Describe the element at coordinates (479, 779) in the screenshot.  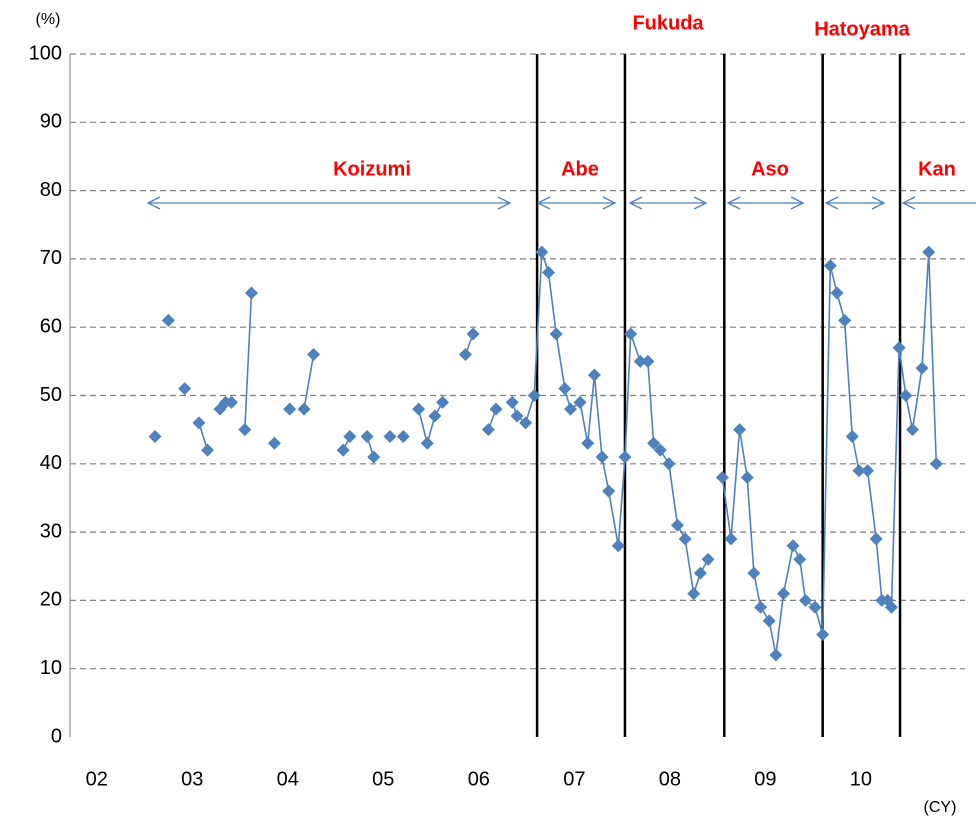
I see `x-tick-label: 06` at that location.